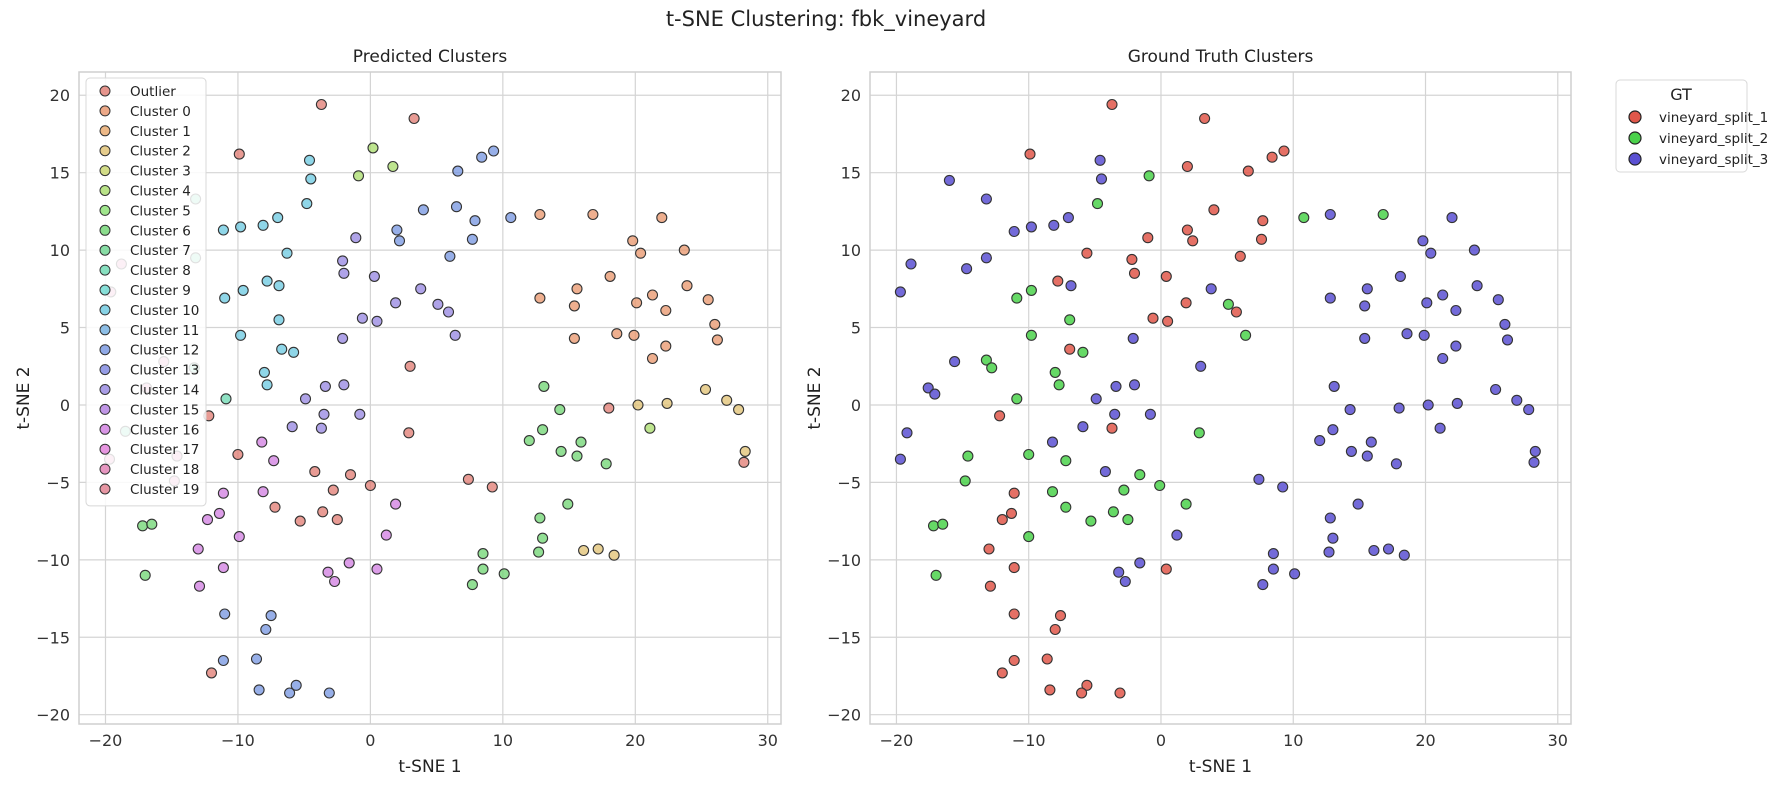 This screenshot has height=790, width=1787. I want to click on y-tick-label: 15, so click(60, 173).